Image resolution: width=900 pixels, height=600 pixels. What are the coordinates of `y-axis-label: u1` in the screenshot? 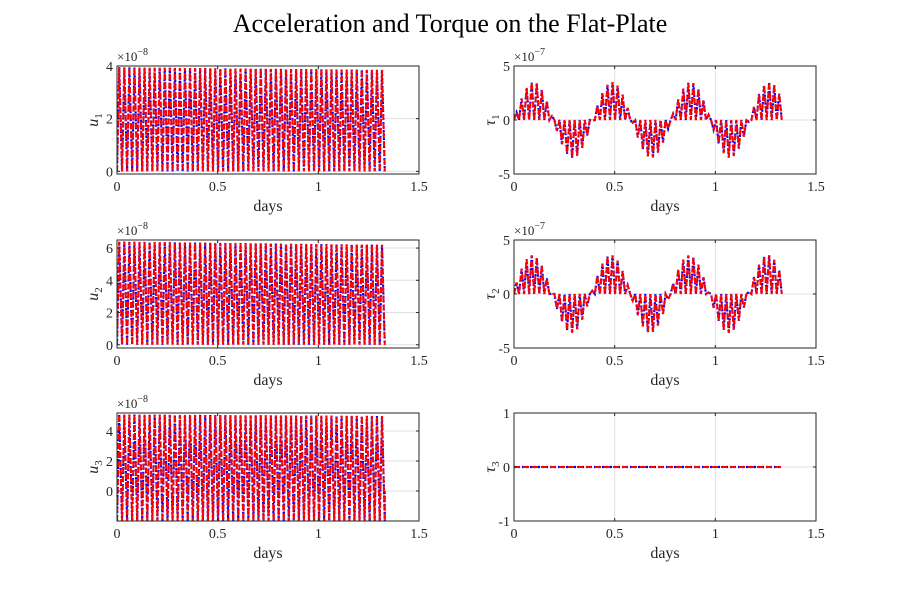 It's located at (95, 120).